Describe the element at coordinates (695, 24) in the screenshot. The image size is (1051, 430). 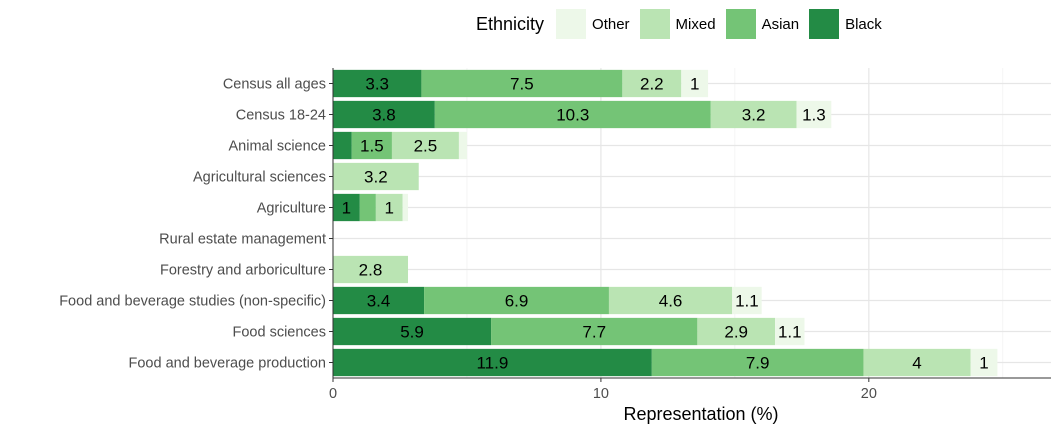
I see `legend-label-mixed: Mixed` at that location.